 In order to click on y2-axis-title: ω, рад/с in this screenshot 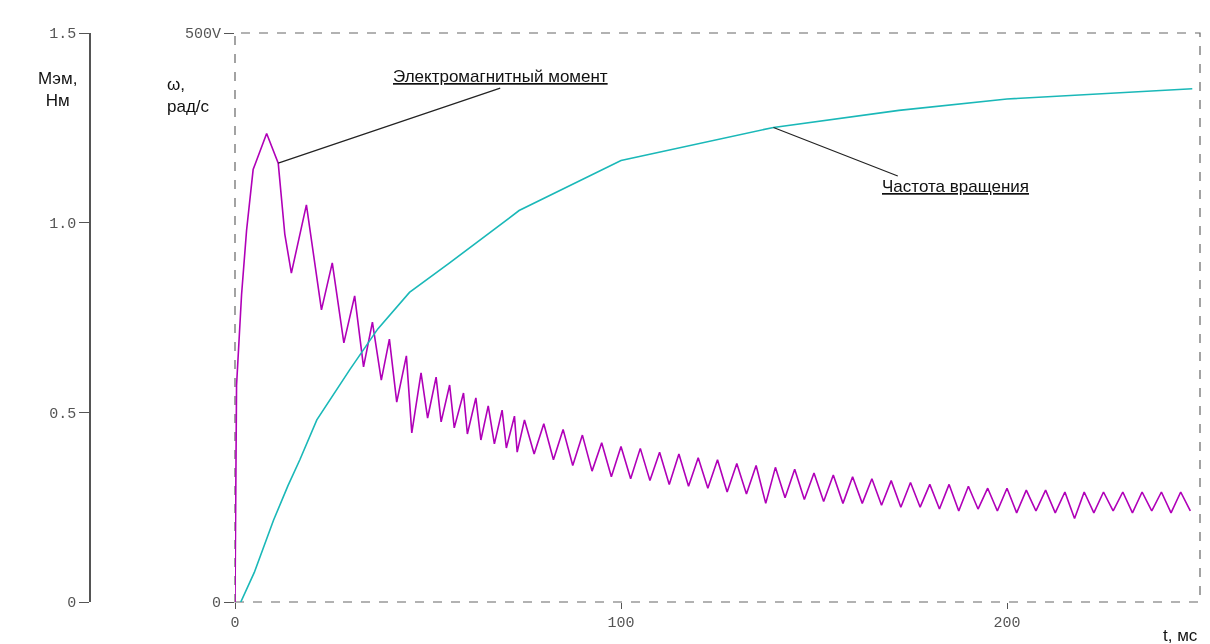, I will do `click(188, 96)`.